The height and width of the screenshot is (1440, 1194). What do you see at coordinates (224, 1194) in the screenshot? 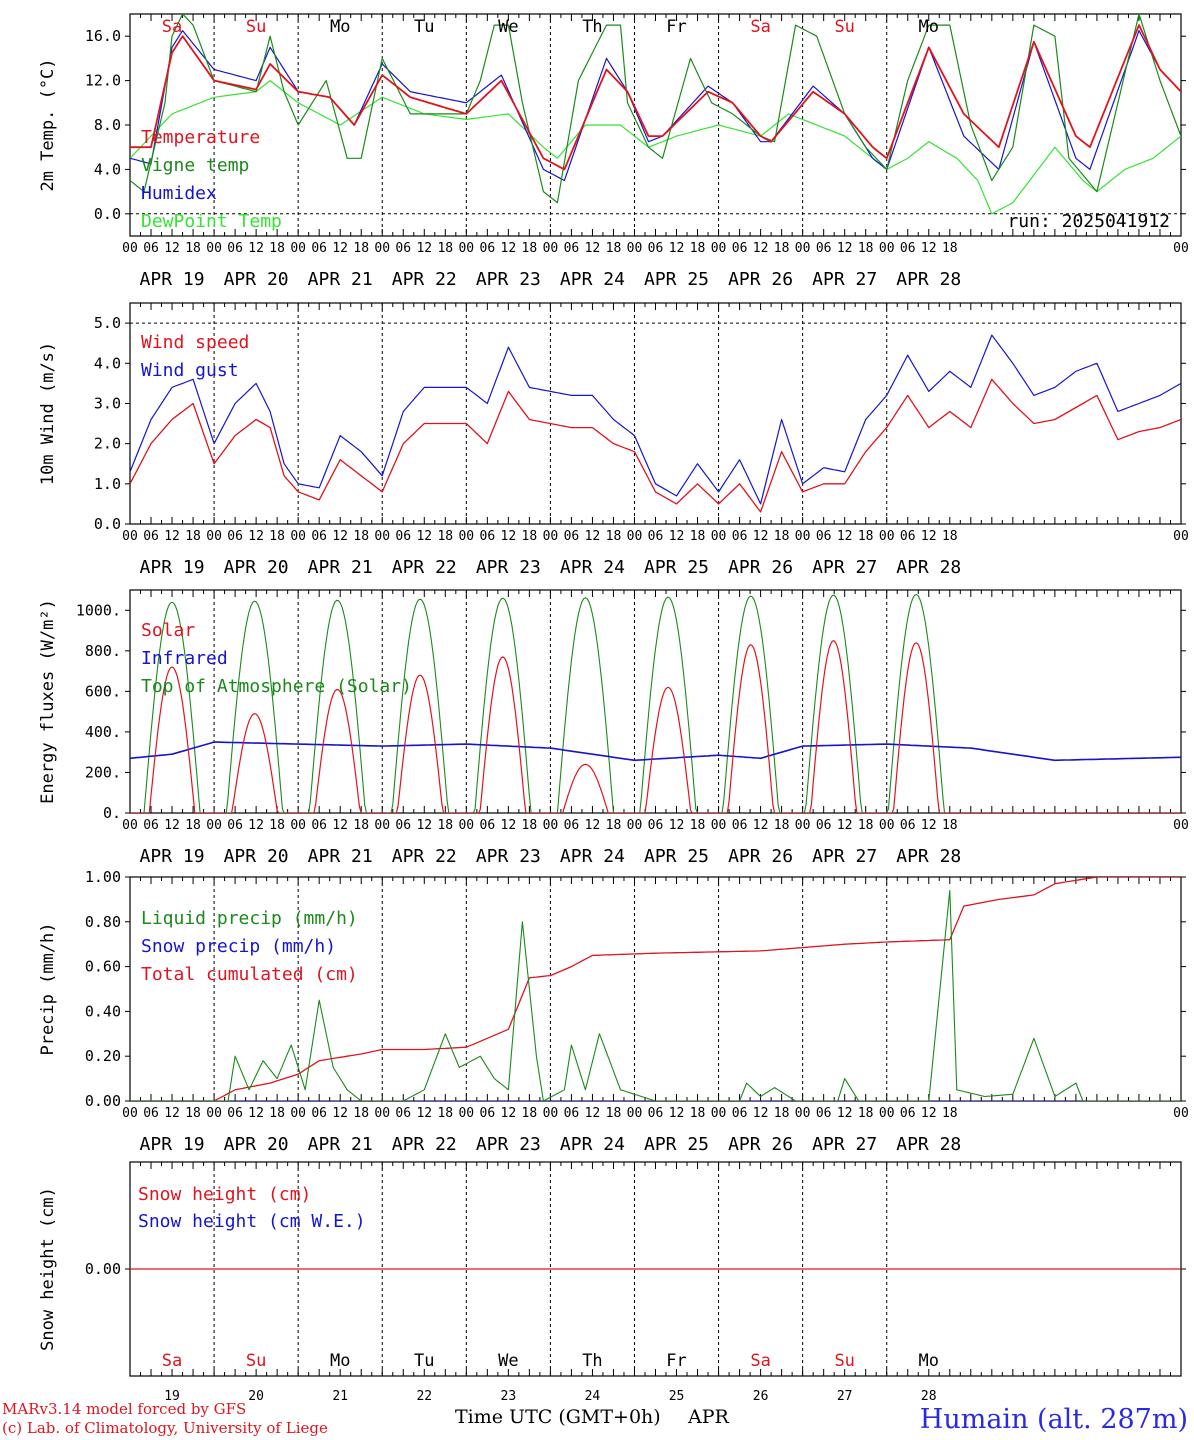
I see `legend-entry: Snow height (cm)` at bounding box center [224, 1194].